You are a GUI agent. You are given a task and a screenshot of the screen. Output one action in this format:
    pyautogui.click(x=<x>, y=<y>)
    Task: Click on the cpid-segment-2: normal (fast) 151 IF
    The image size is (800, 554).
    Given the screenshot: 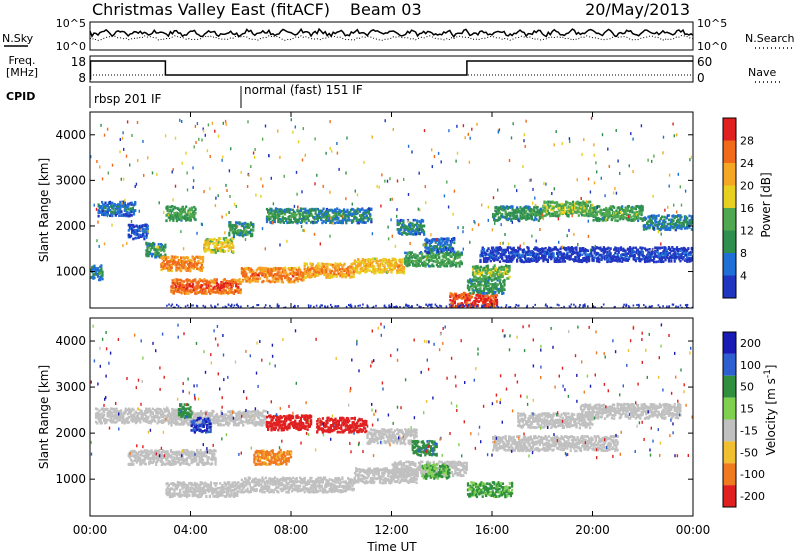 What is the action you would take?
    pyautogui.click(x=303, y=90)
    